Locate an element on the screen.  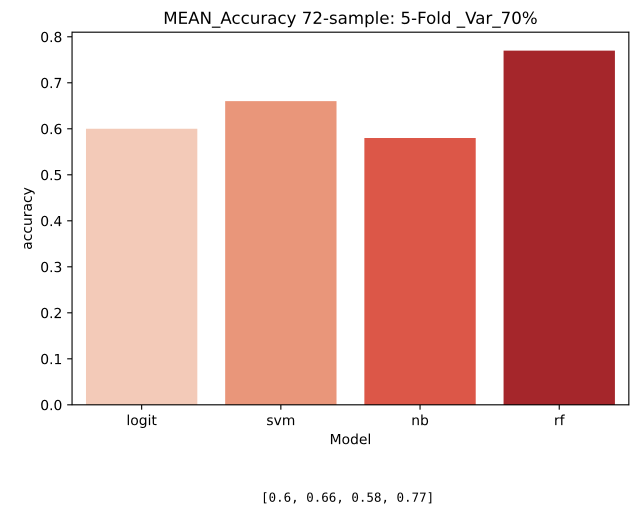
chart-title: MEAN_Accuracy 72-sample: 5-Fold _Var_70% is located at coordinates (350, 19).